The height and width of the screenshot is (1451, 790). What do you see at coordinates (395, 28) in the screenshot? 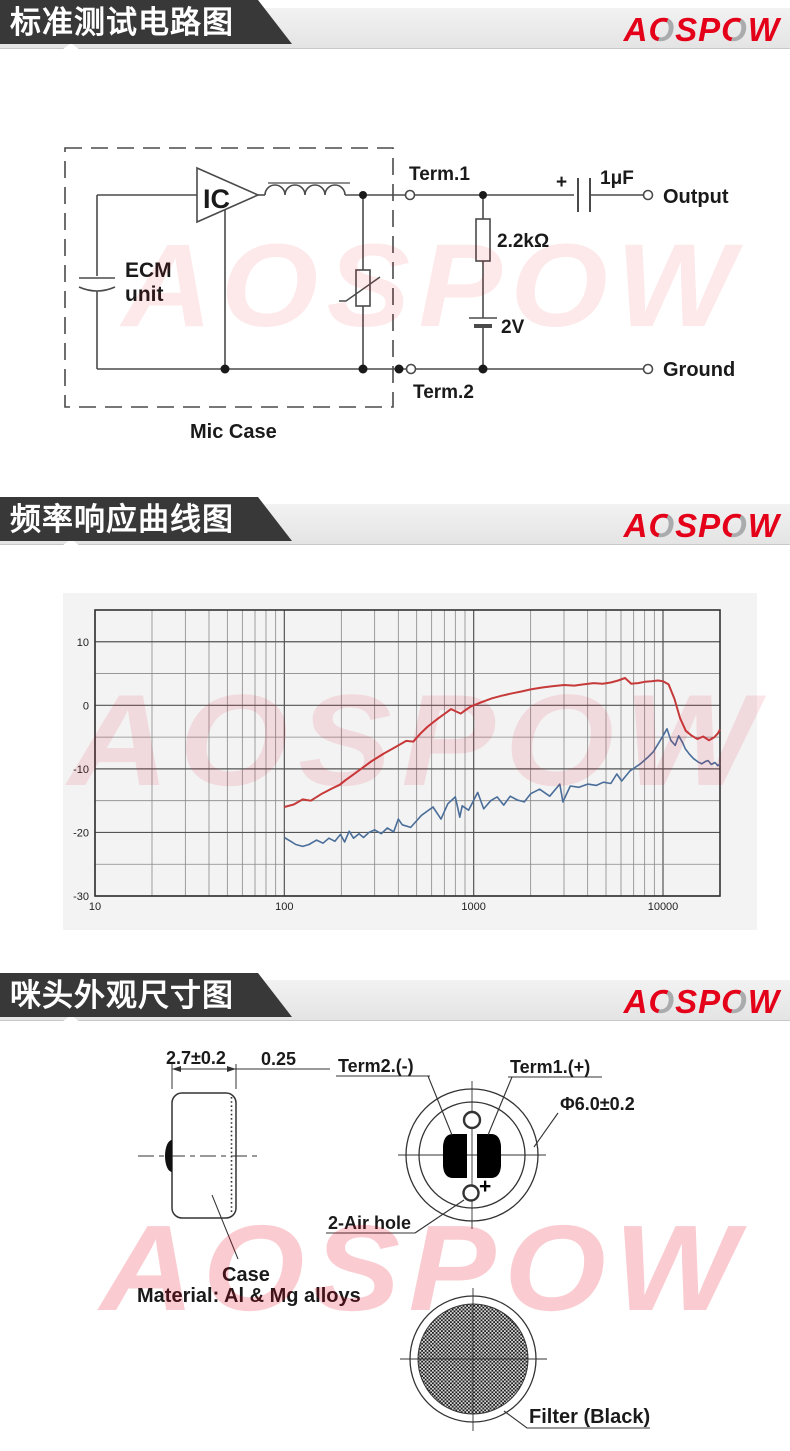
I see `section-header-circuit: 标准测试电路图 AOSPOW` at bounding box center [395, 28].